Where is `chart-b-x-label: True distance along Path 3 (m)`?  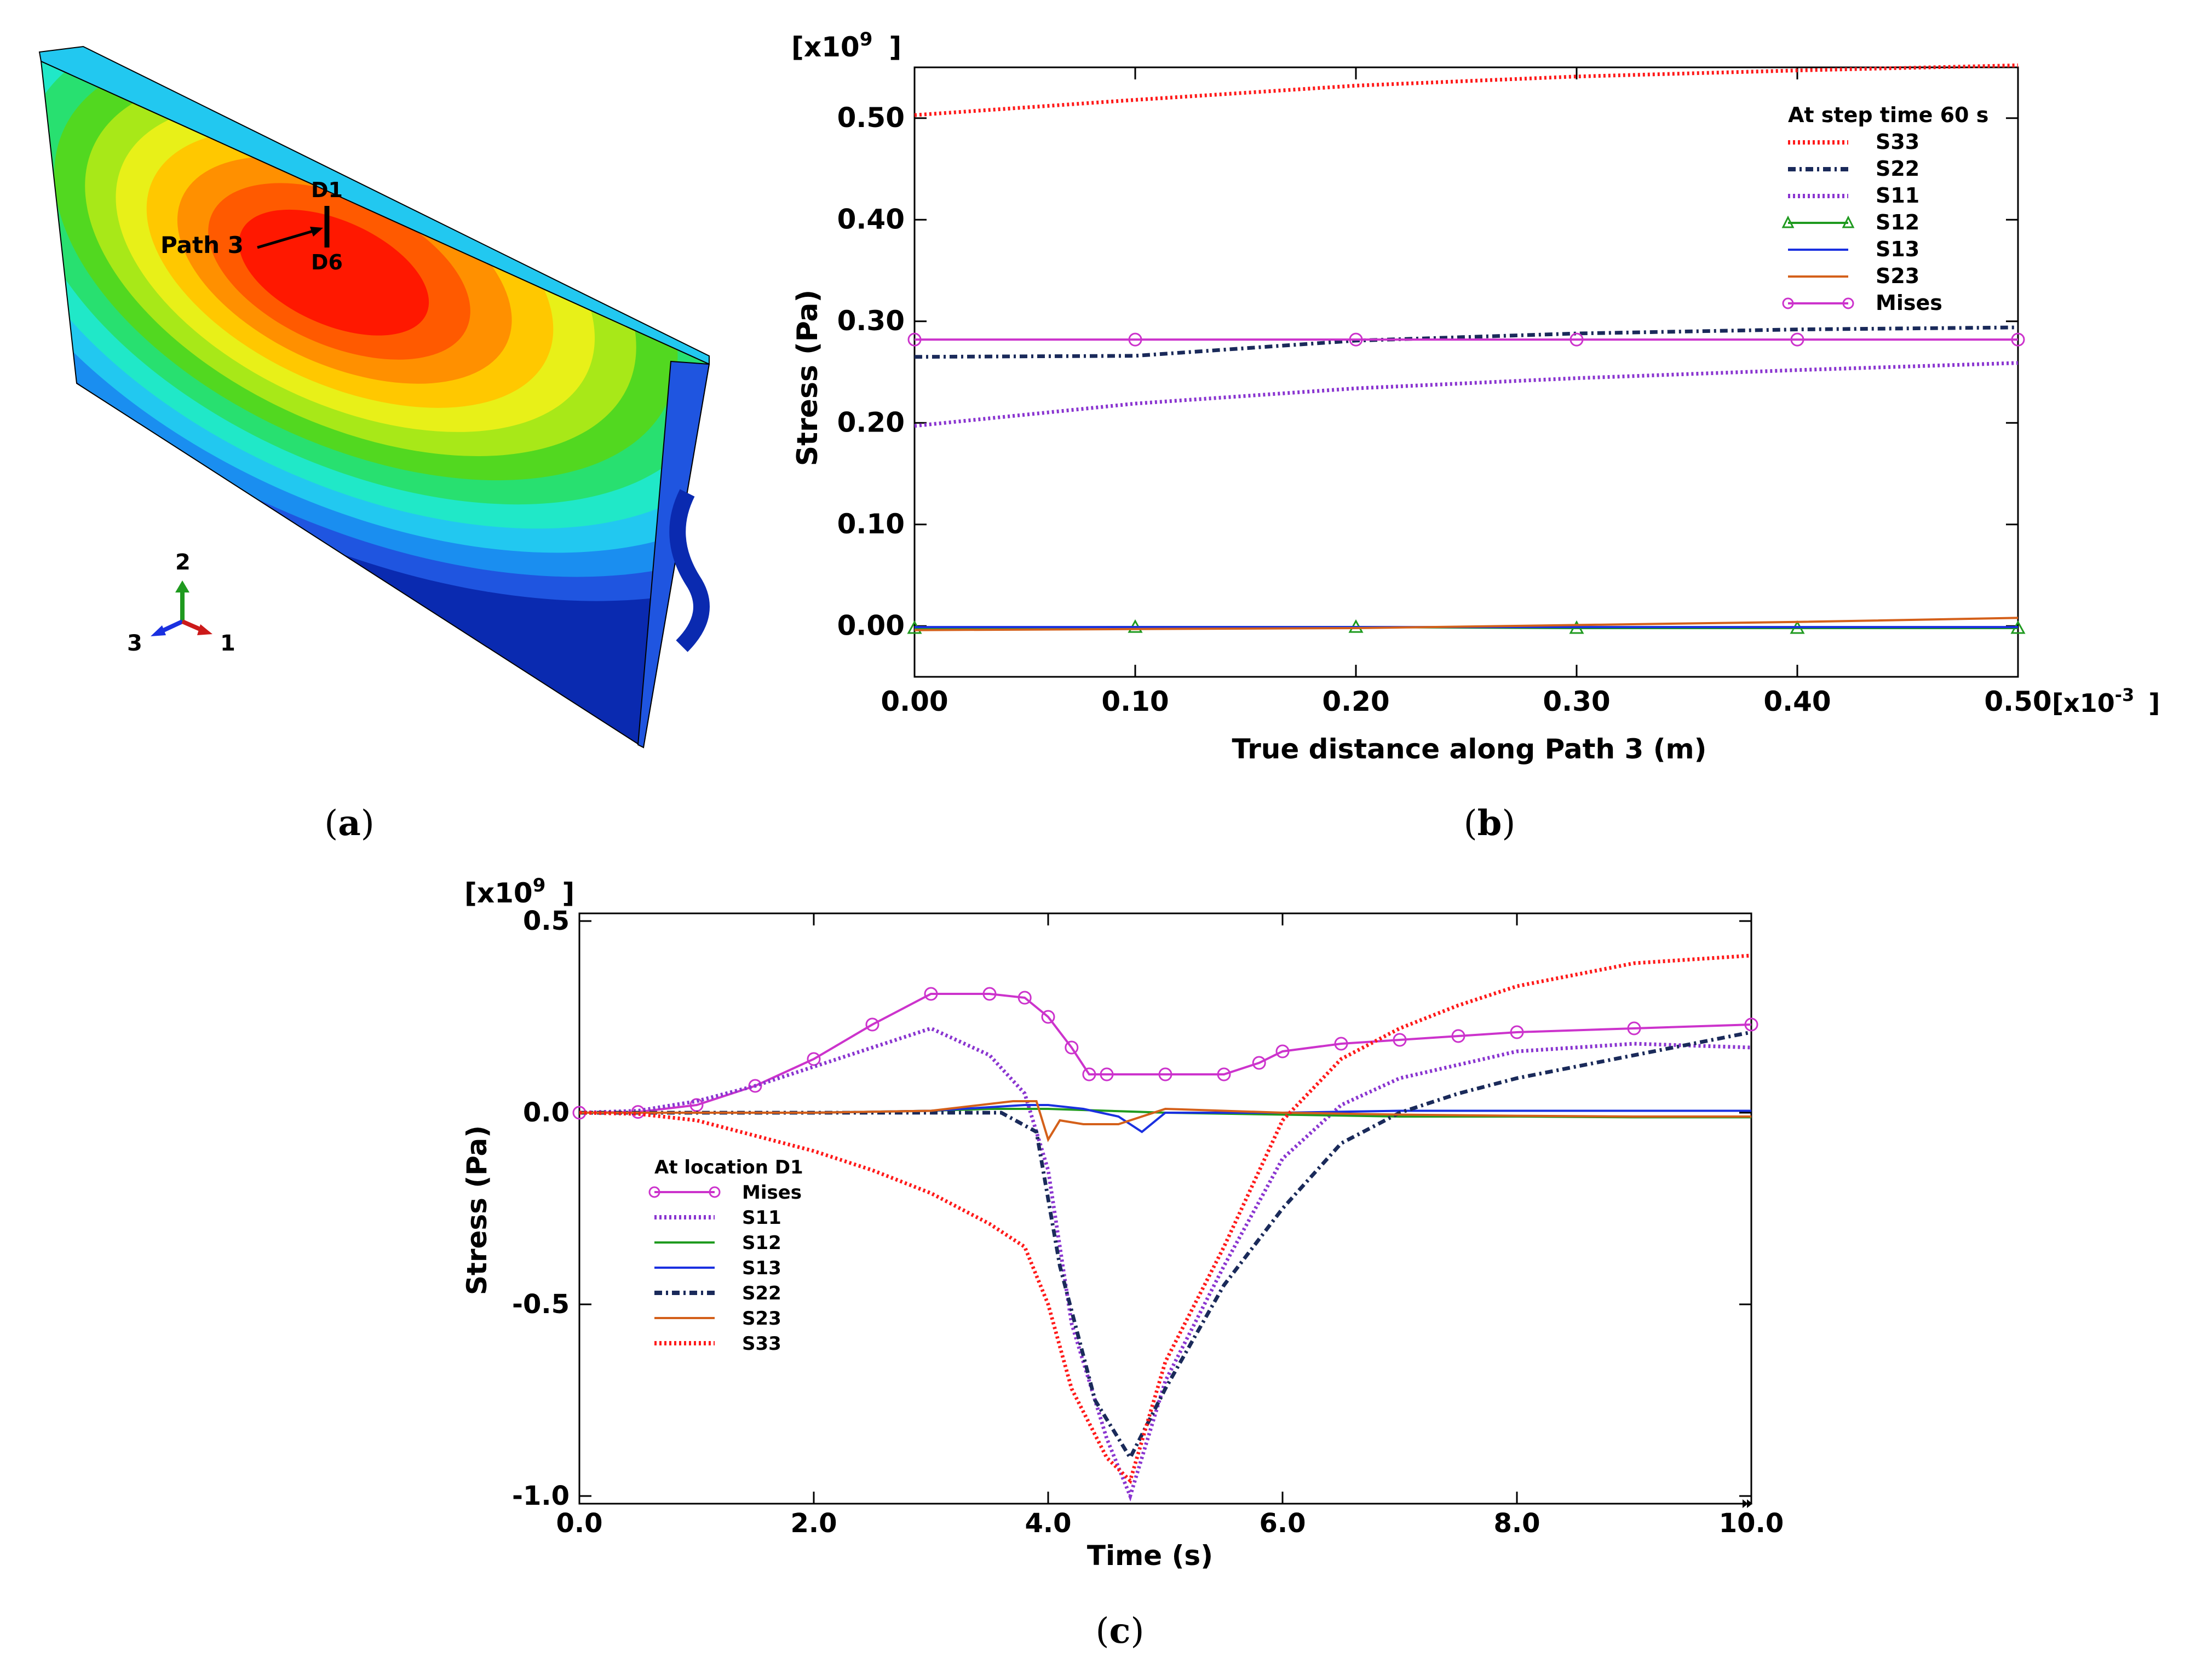
chart-b-x-label: True distance along Path 3 (m) is located at coordinates (1469, 749).